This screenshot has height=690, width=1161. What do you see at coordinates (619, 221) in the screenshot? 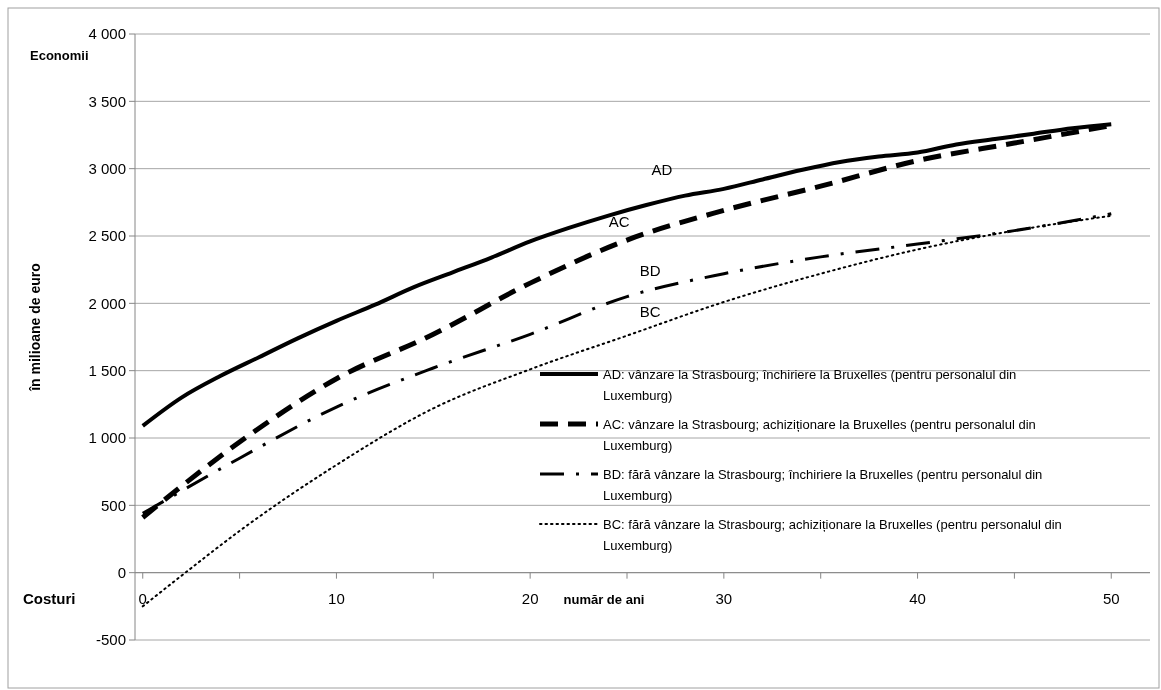
I see `annotation: AC` at bounding box center [619, 221].